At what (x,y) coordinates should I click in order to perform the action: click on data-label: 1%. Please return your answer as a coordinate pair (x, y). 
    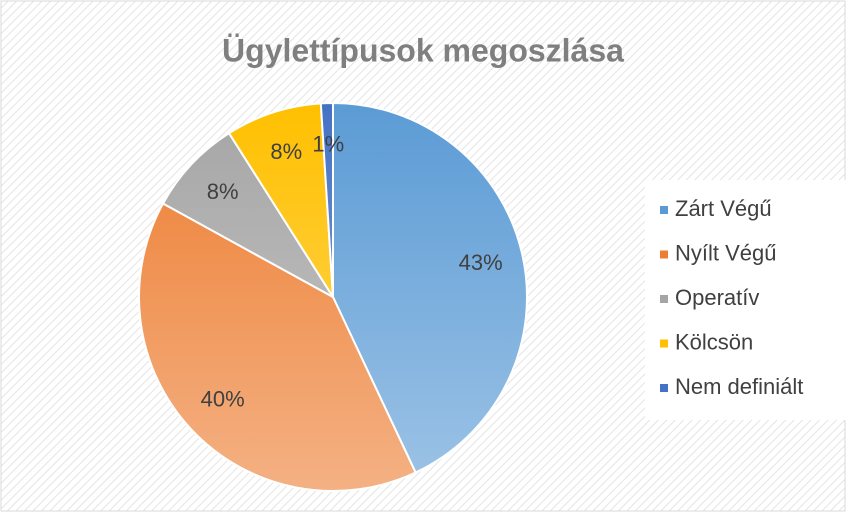
    Looking at the image, I should click on (328, 144).